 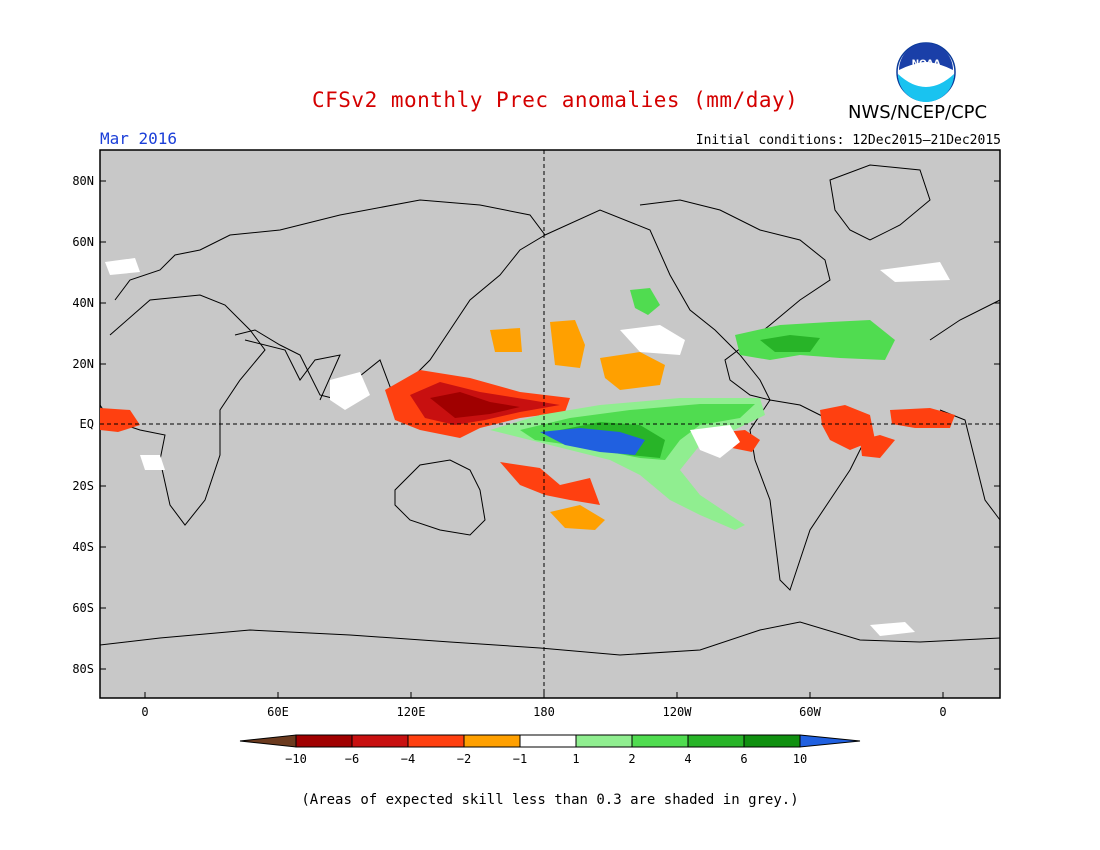 I want to click on anomaly-wet-atlantic-core, so click(x=790, y=343).